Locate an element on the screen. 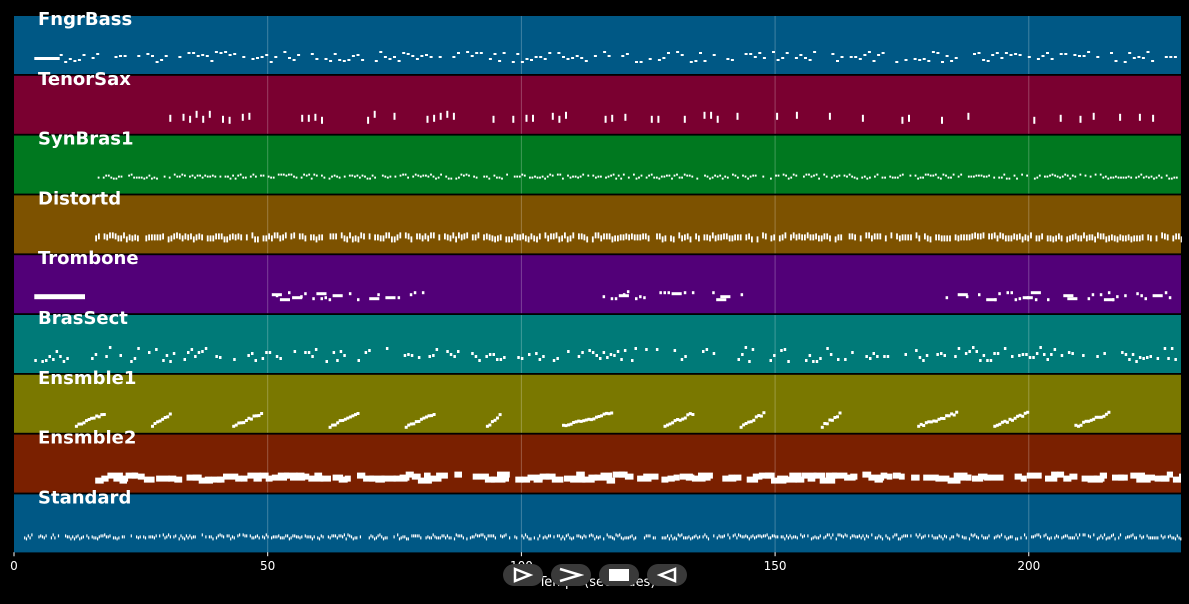 This screenshot has width=1189, height=604. play-button is located at coordinates (523, 575).